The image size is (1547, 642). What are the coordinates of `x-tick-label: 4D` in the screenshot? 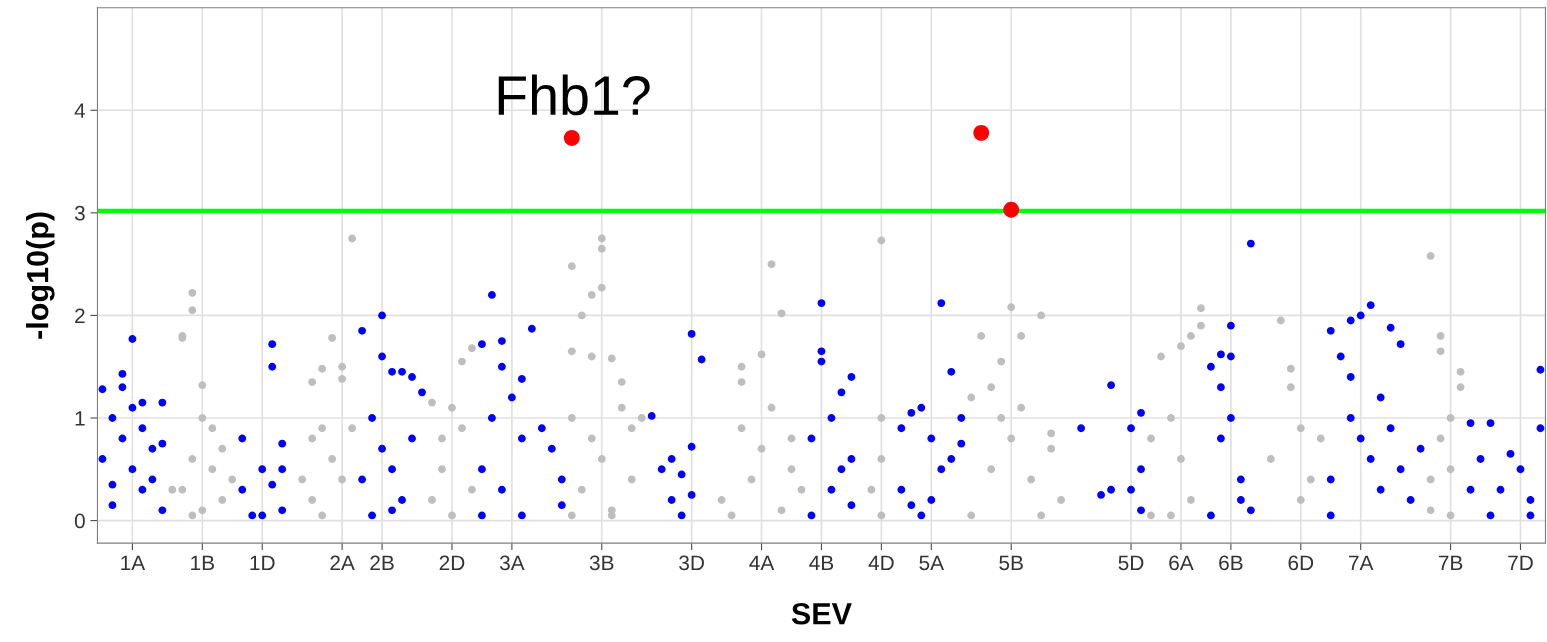 It's located at (881, 563).